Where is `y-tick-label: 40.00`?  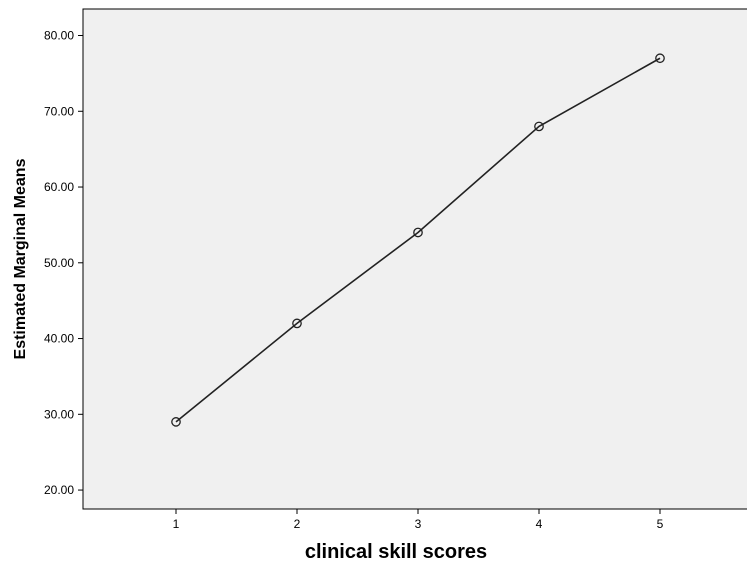
y-tick-label: 40.00 is located at coordinates (59, 339).